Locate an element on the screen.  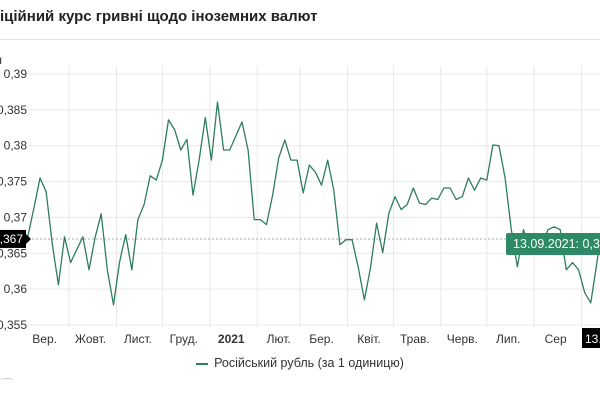
y-tick-label: 0,36 is located at coordinates (16, 289).